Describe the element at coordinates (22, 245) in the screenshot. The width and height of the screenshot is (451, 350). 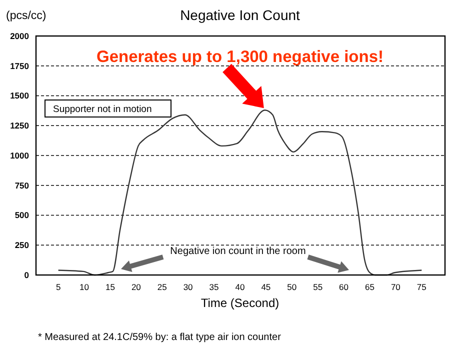
I see `y-tick-label: 250` at that location.